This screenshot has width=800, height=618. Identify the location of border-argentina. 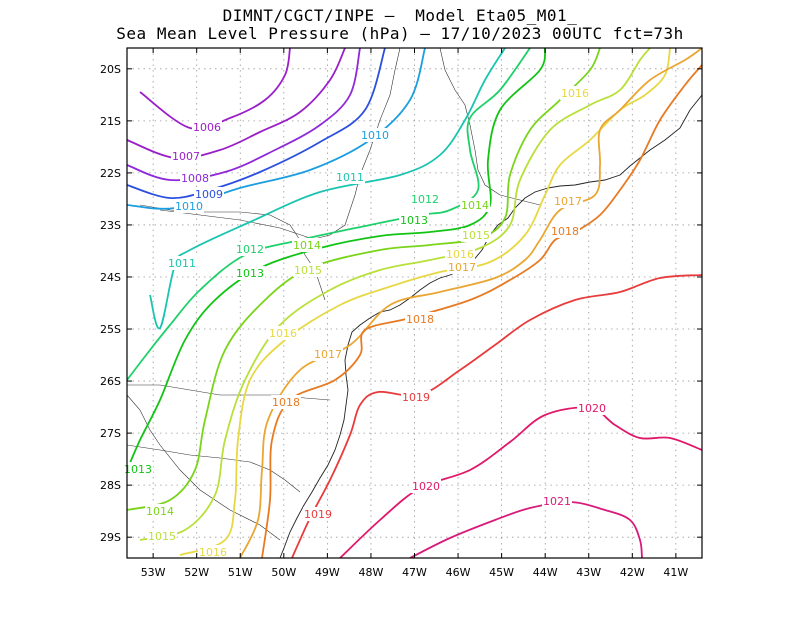
(204, 467).